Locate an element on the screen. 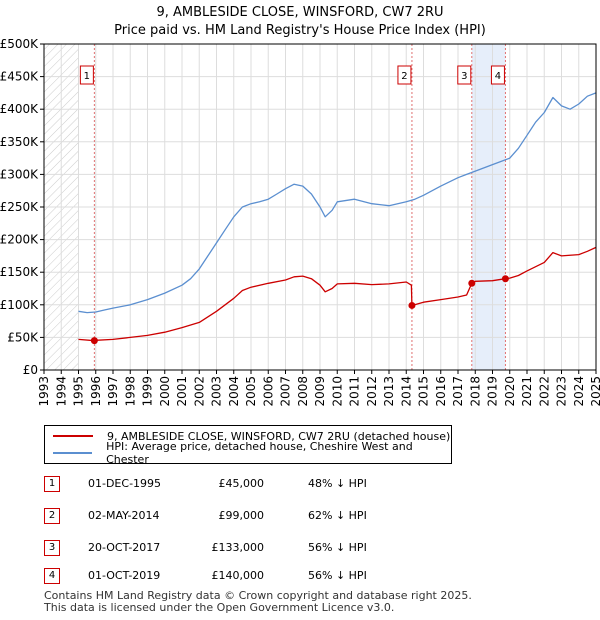  chart-title: 9, AMBLESIDE CLOSE, WINSFORD, CW7 2RU is located at coordinates (300, 12).